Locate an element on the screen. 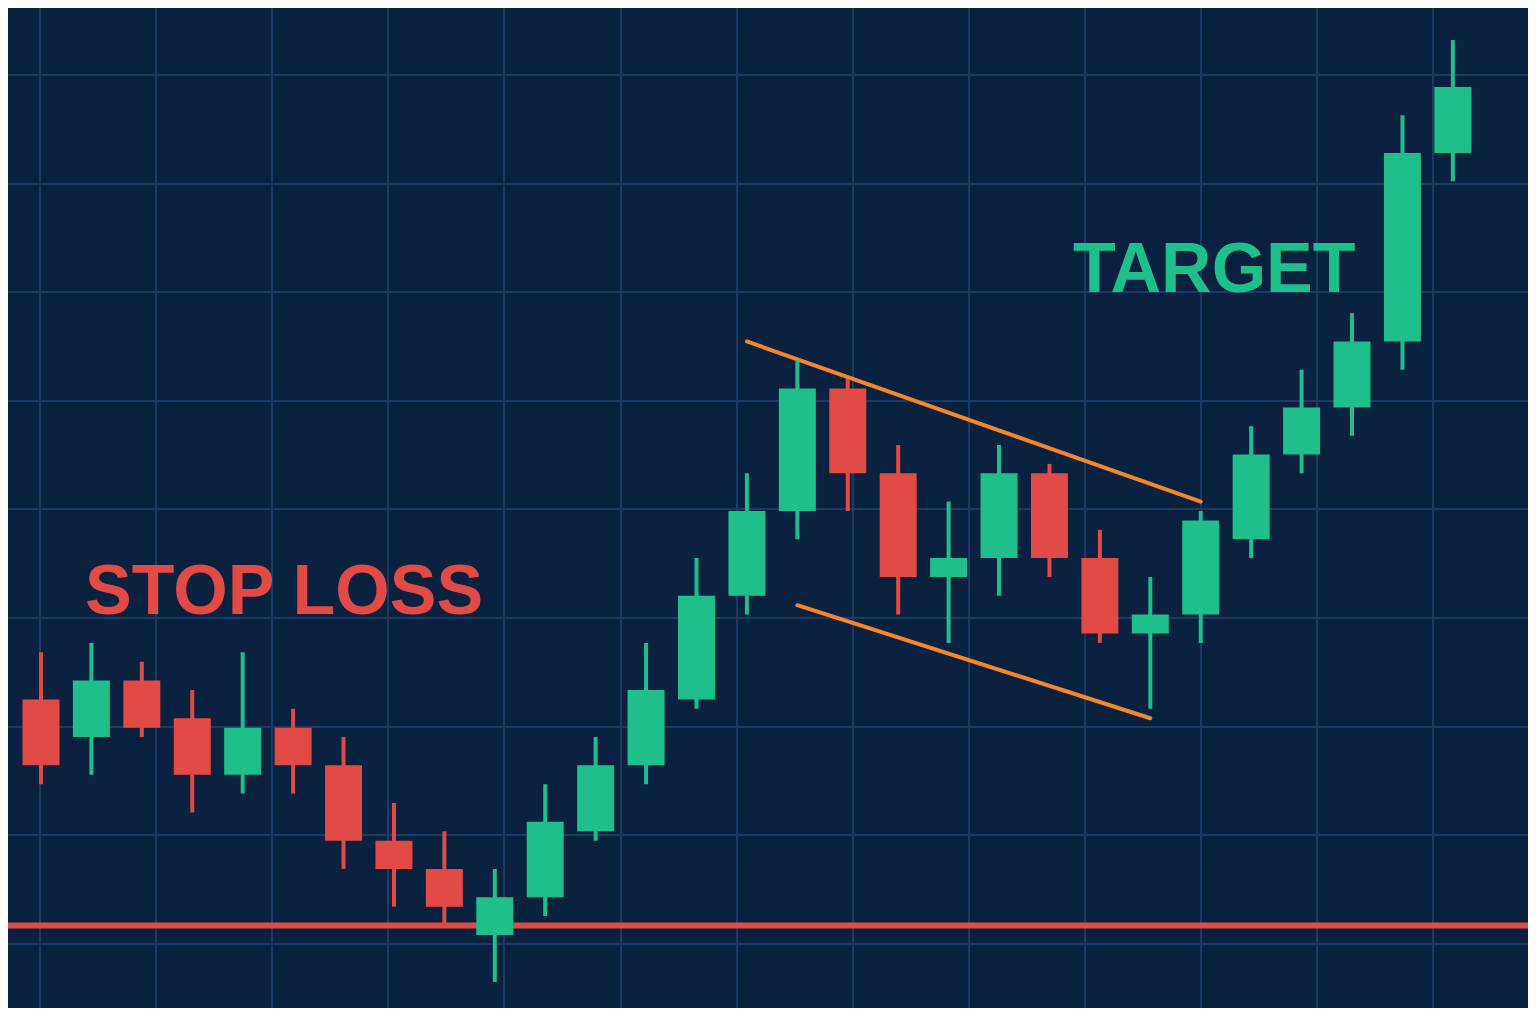 The height and width of the screenshot is (1024, 1536). annotation: TARGET is located at coordinates (1214, 268).